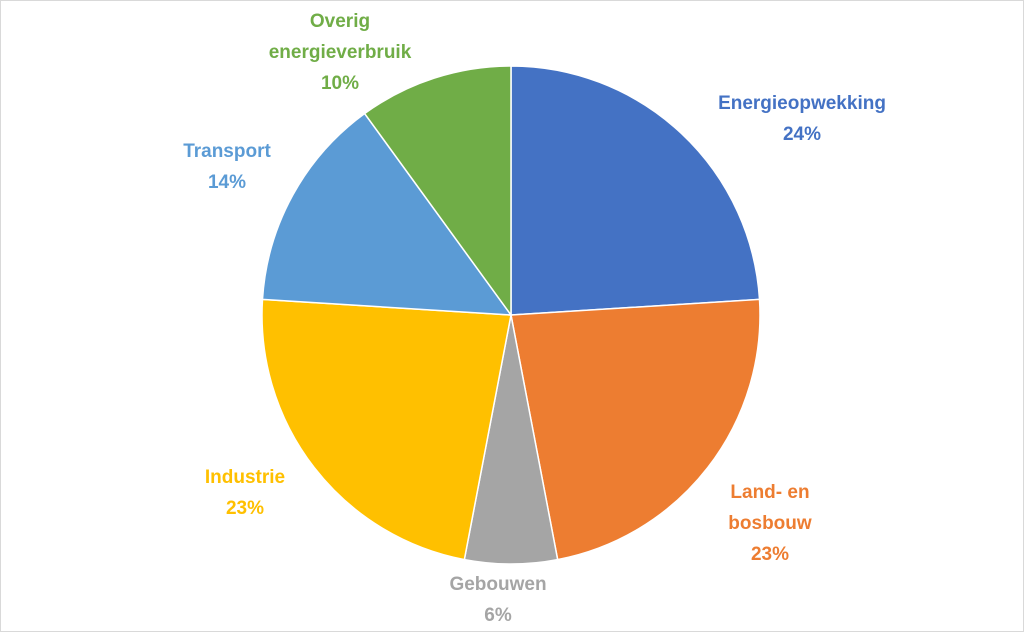 This screenshot has height=632, width=1024. What do you see at coordinates (802, 119) in the screenshot?
I see `data-label-energieopwekking: Energieopwekking 24%` at bounding box center [802, 119].